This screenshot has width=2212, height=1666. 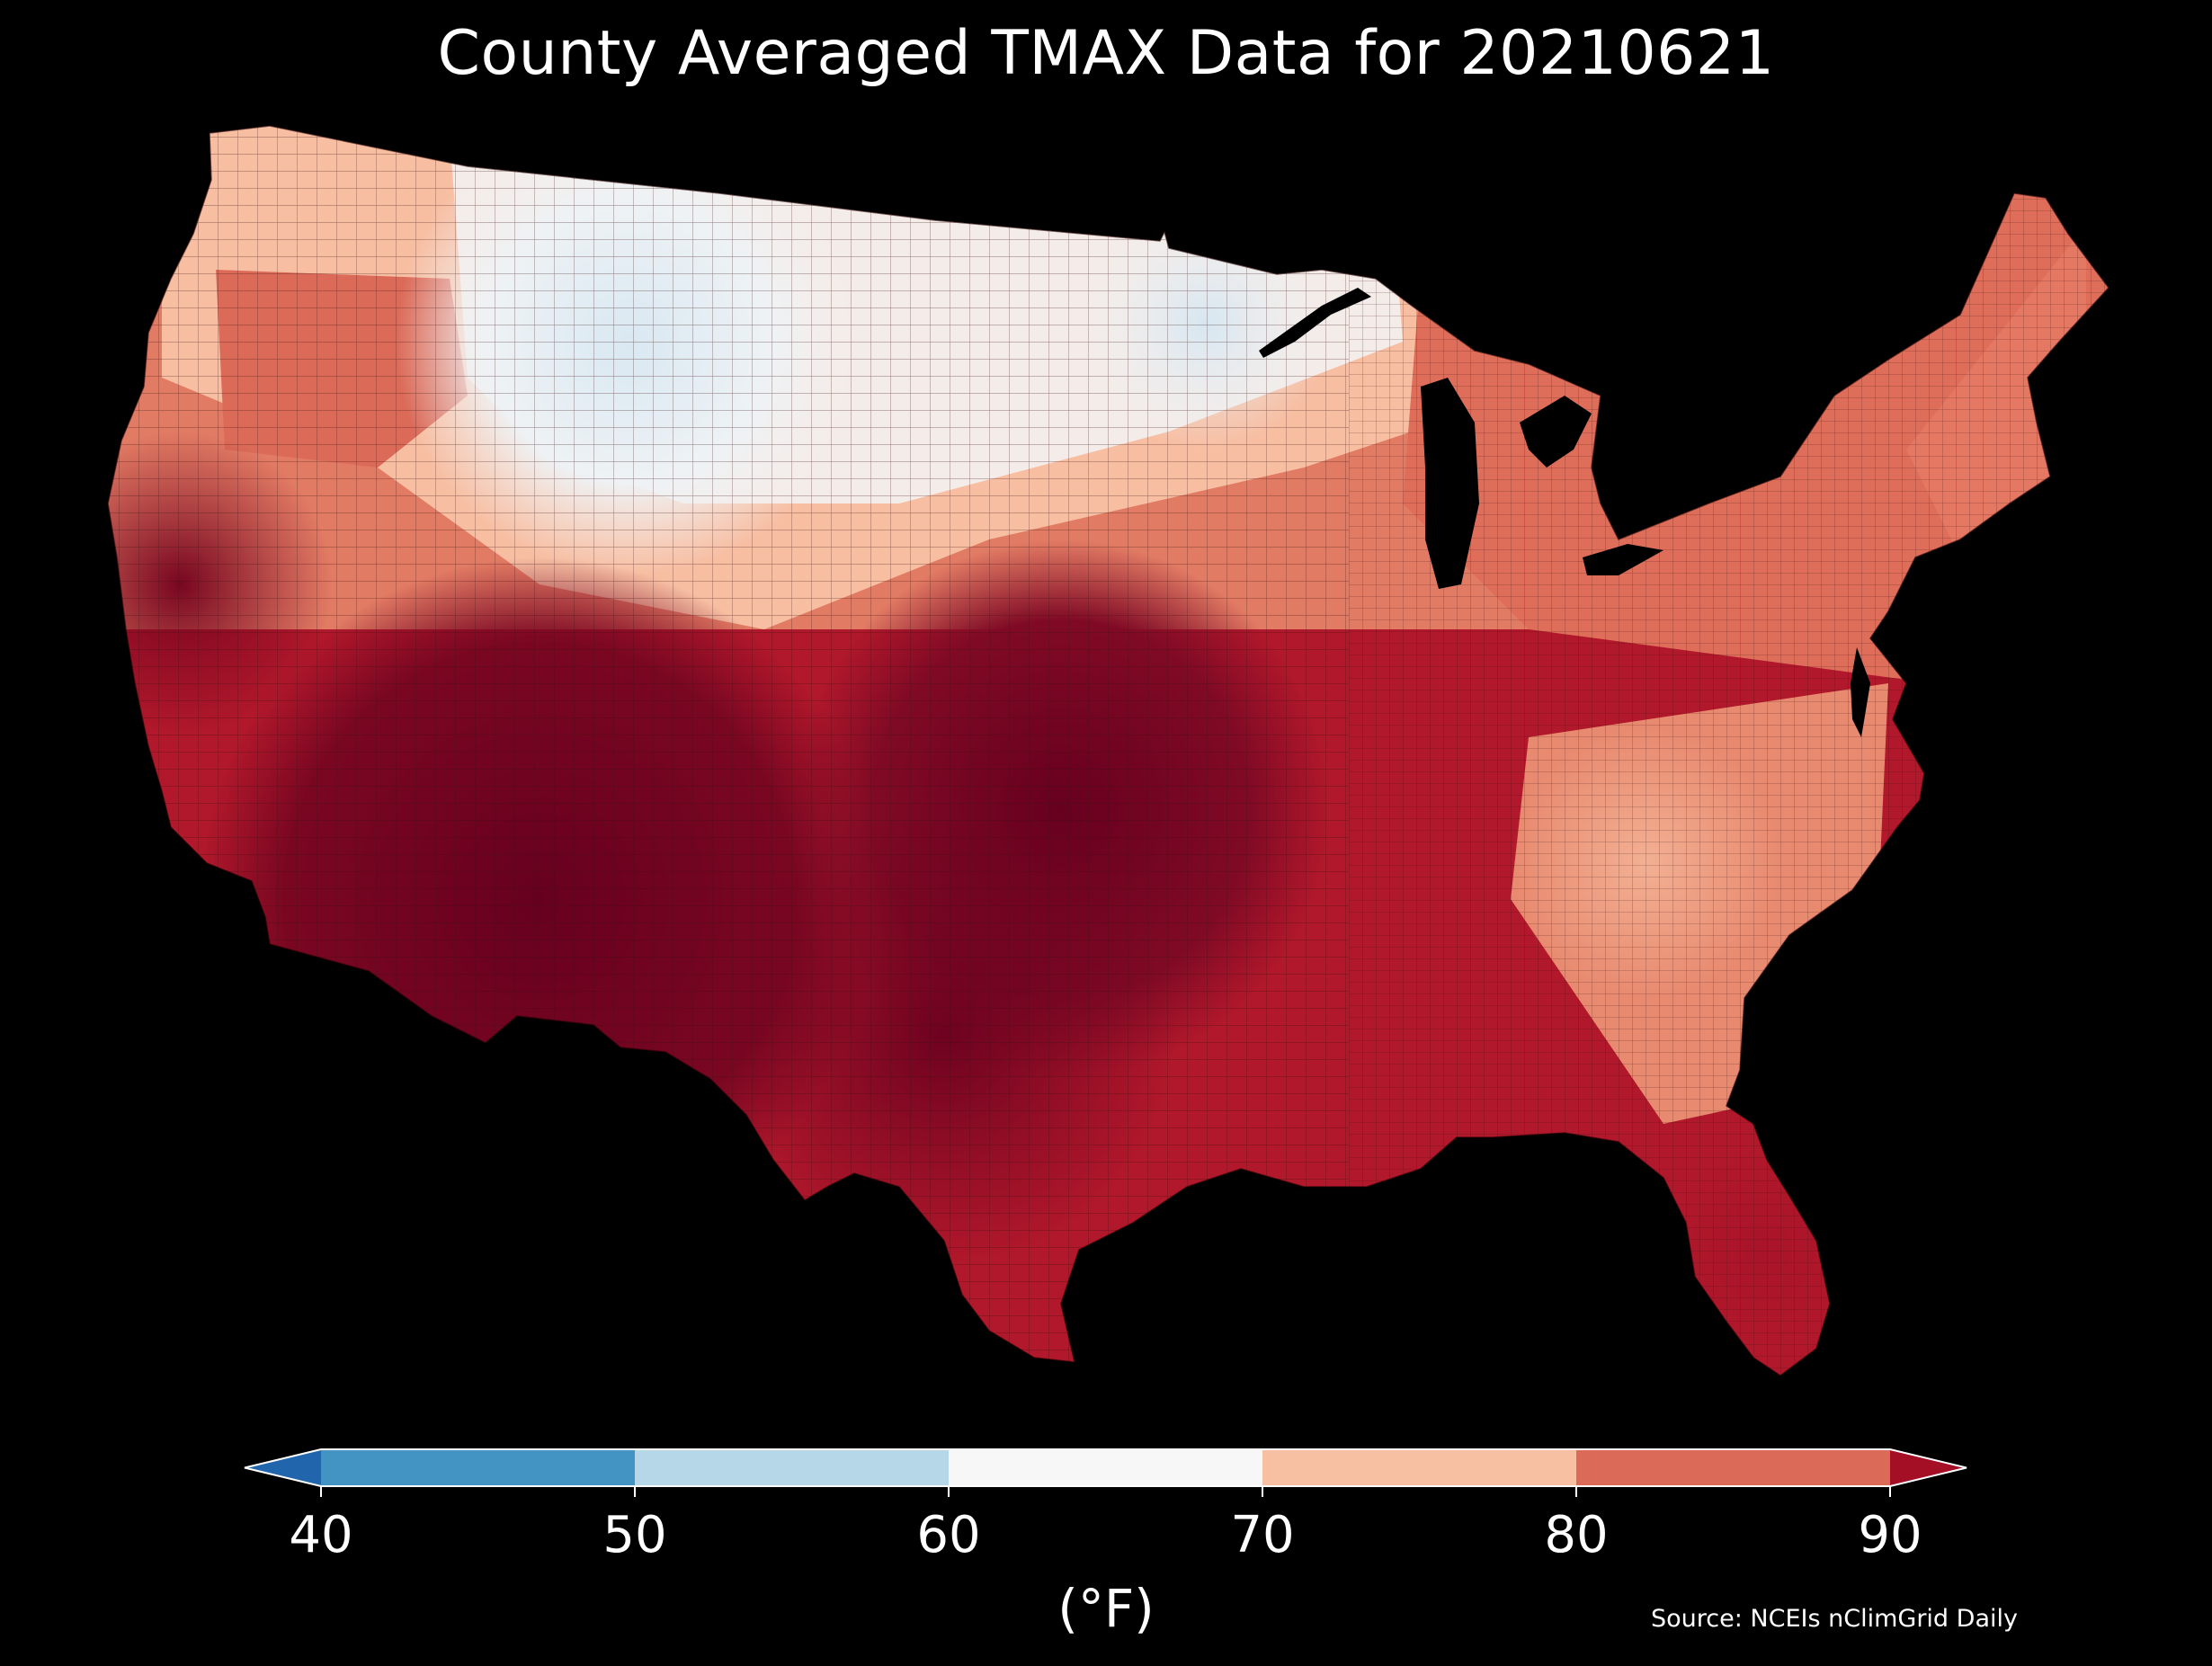 I want to click on colorbar-tick-label: 50, so click(x=634, y=1535).